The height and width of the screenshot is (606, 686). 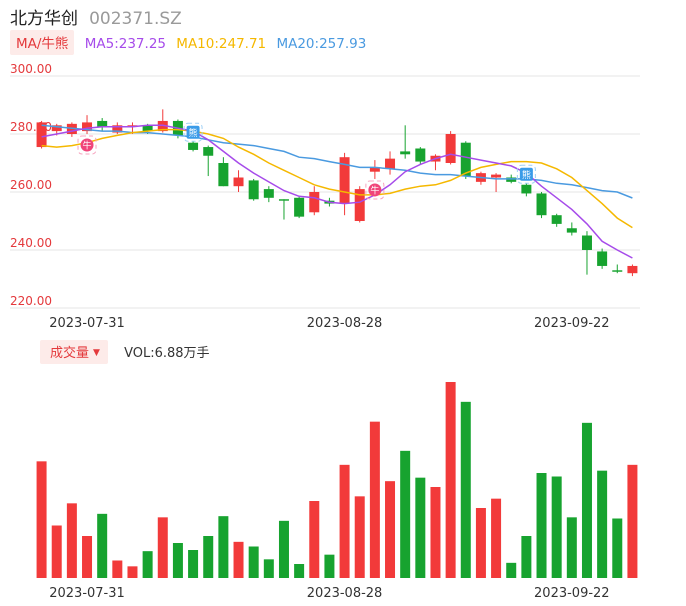 I want to click on volume-value: VOL:6.88万手, so click(x=167, y=353).